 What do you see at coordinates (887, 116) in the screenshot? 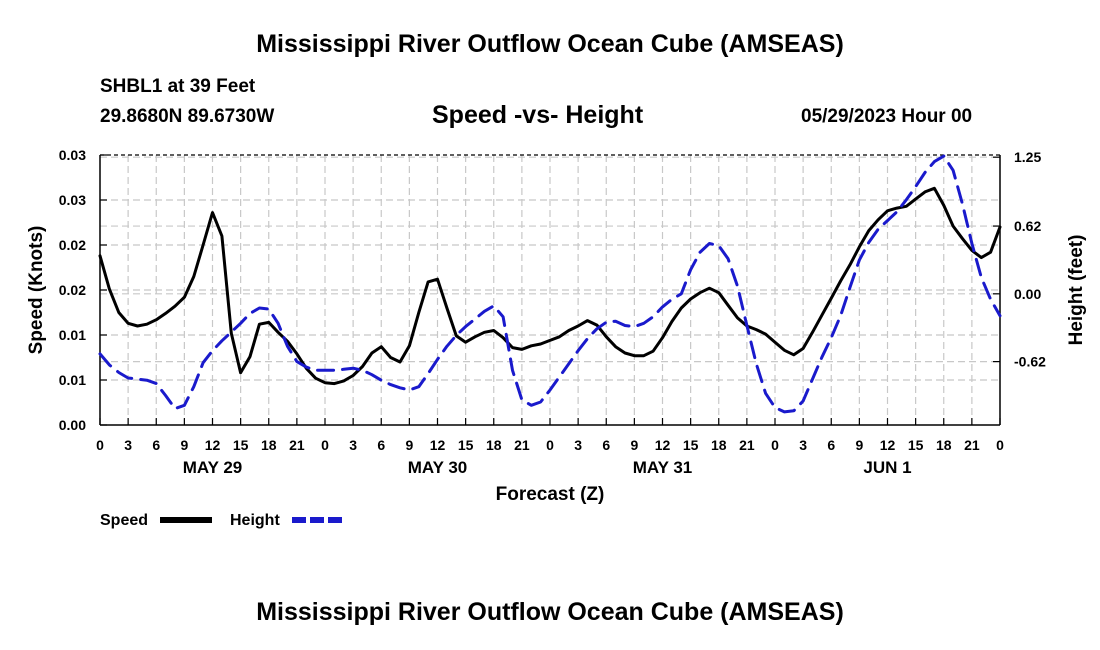
I see `forecast-datetime: 05/29/2023 Hour 00` at bounding box center [887, 116].